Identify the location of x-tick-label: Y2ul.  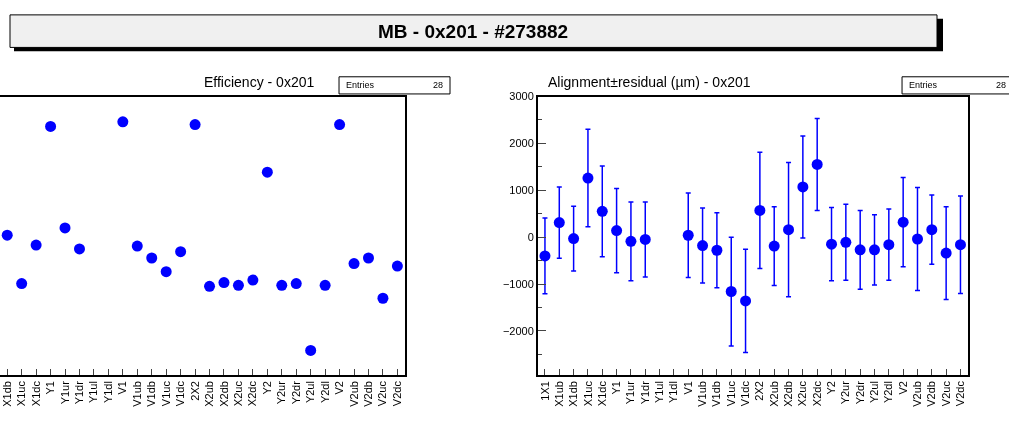
(874, 392).